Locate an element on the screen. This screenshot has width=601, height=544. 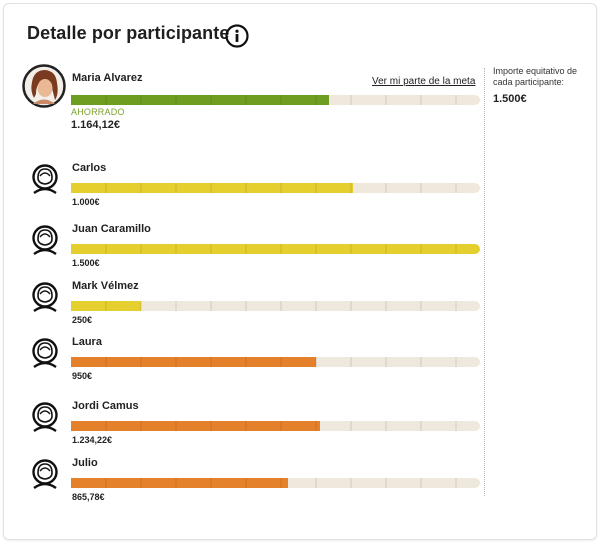
participant-amount: 250€ is located at coordinates (82, 320).